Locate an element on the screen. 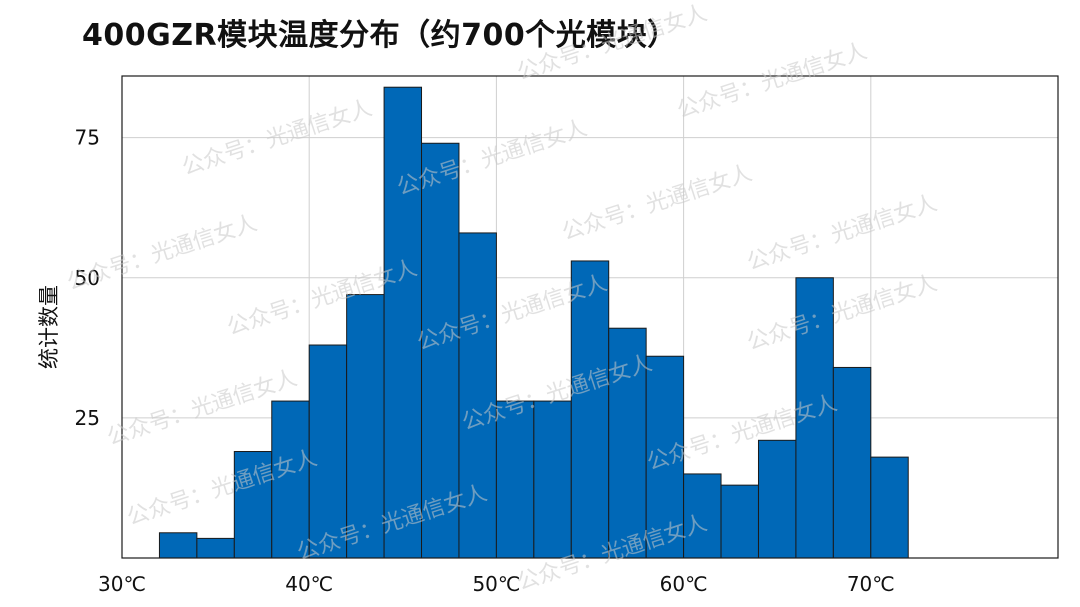  y-axis-label: 统计数量 is located at coordinates (49, 327).